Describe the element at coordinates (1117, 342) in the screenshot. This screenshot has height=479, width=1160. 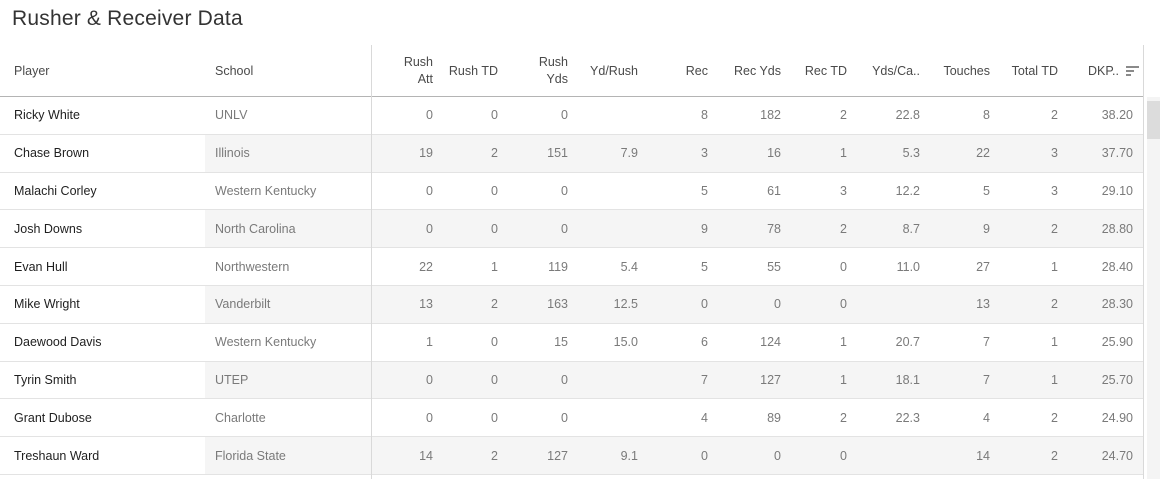
I see `cell-dkp: 25.90` at that location.